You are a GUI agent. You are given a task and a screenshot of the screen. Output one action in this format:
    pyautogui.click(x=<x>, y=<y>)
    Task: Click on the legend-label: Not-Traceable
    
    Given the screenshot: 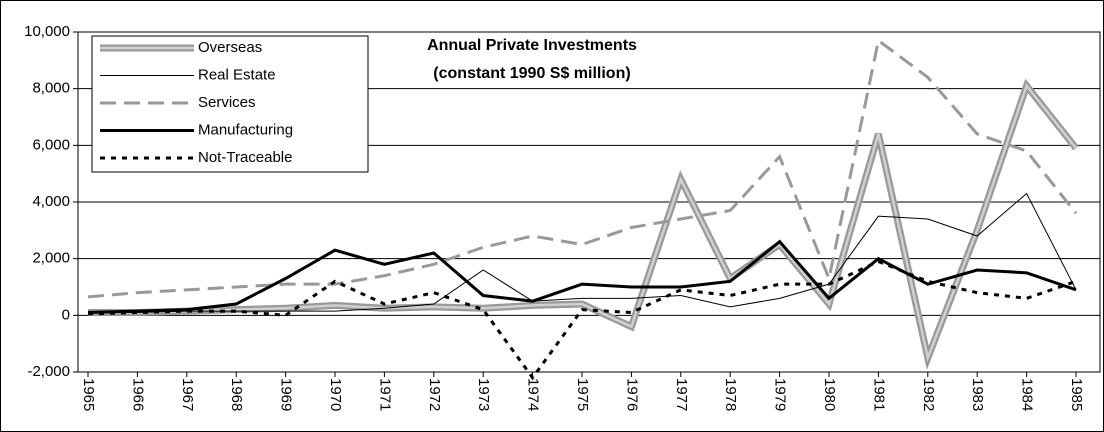 What is the action you would take?
    pyautogui.click(x=245, y=157)
    